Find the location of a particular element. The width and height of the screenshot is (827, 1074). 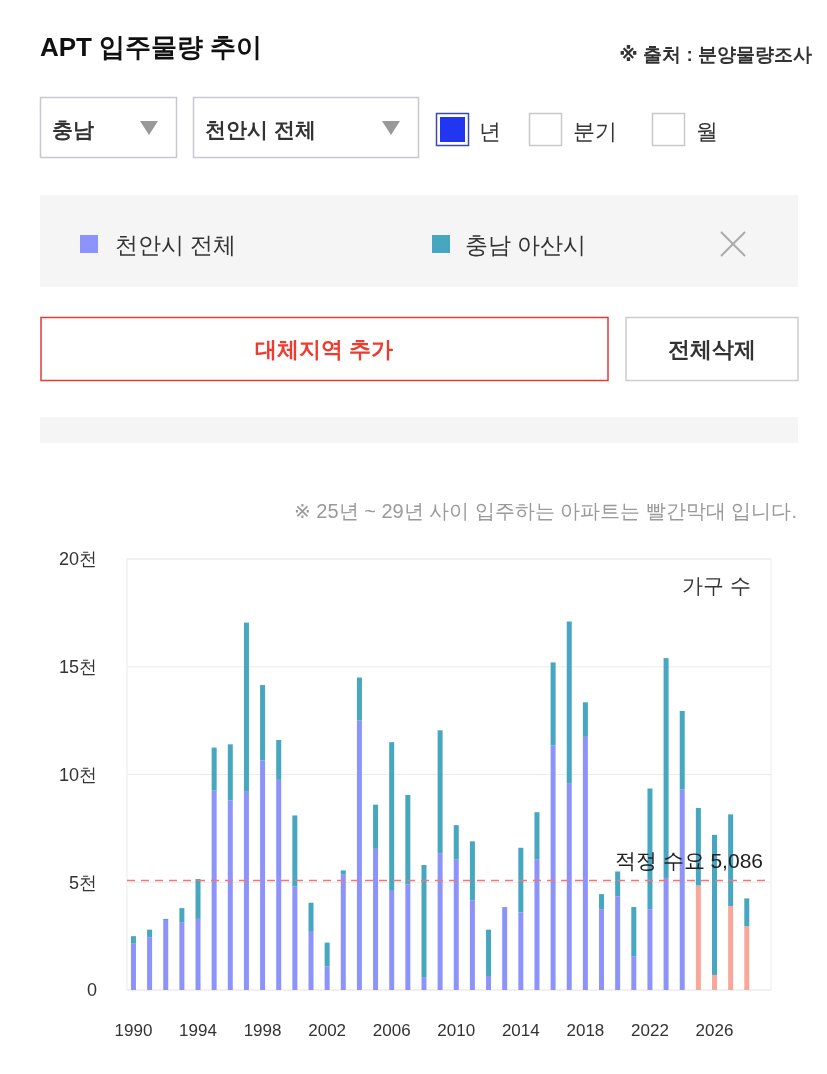

y-tick-label: 5천 is located at coordinates (82, 882).